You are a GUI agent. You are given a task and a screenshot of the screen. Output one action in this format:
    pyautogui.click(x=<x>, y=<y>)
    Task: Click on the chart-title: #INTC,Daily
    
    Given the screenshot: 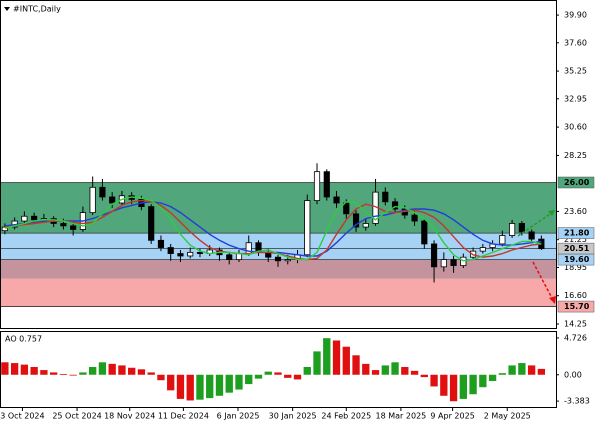 What is the action you would take?
    pyautogui.click(x=37, y=9)
    